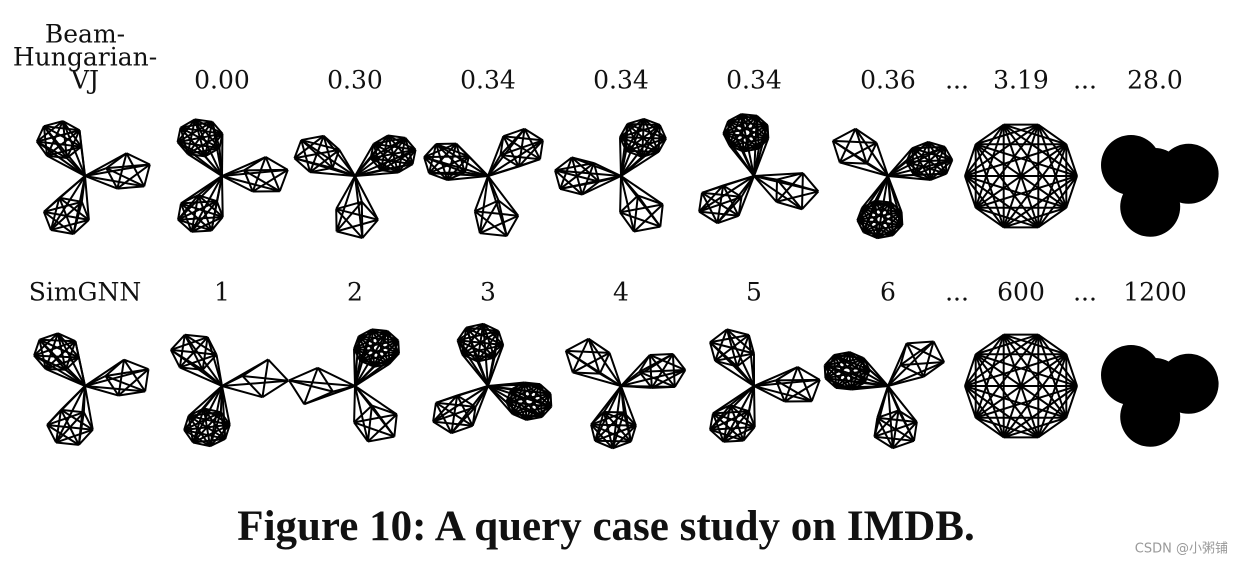  I want to click on score: 2, so click(355, 292).